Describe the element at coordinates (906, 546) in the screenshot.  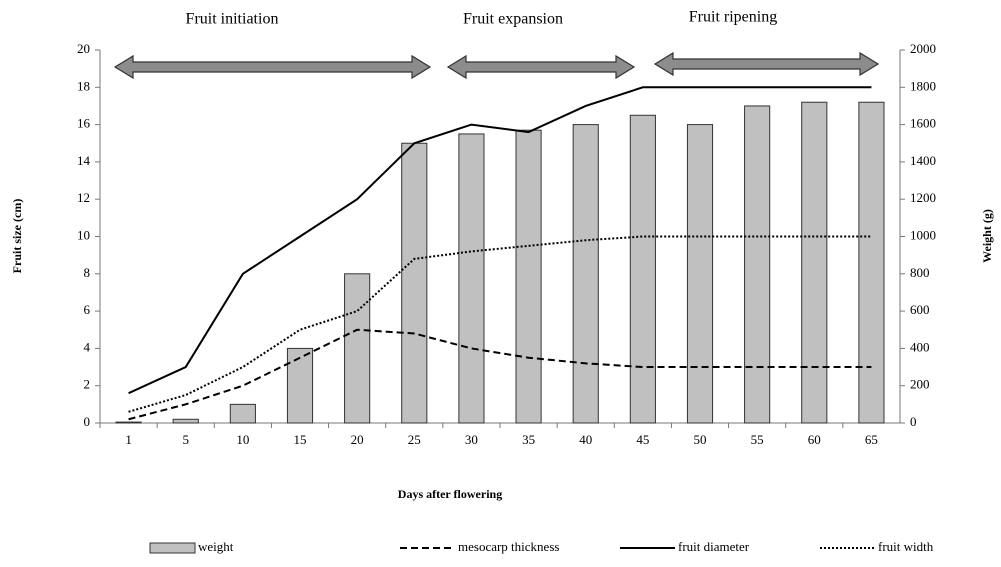
I see `legend-label: fruit width` at that location.